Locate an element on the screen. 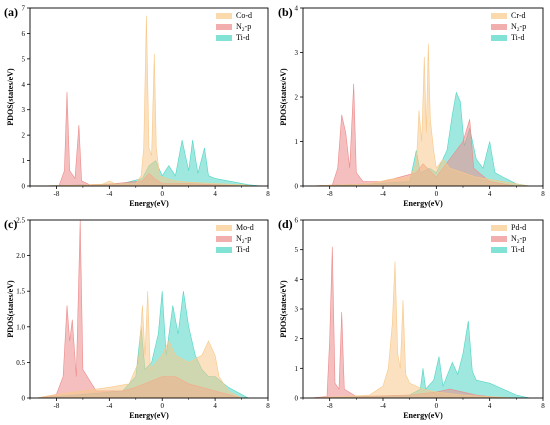  panel-label: (c) is located at coordinates (10, 224).